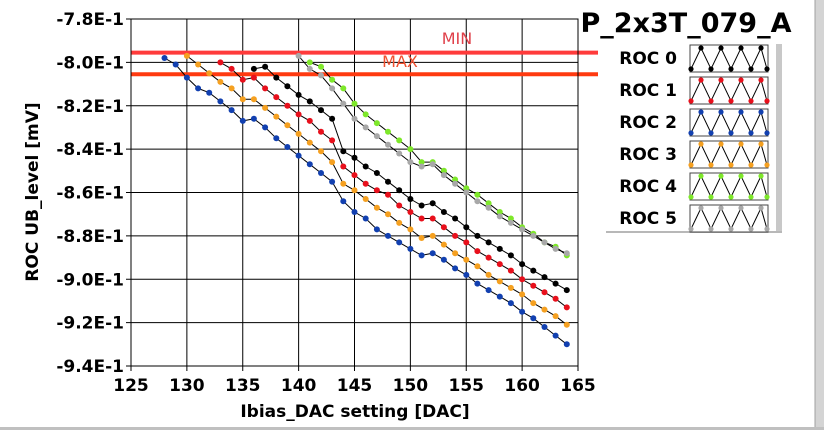 The image size is (824, 430). What do you see at coordinates (299, 386) in the screenshot?
I see `x-tick-label: 140` at bounding box center [299, 386].